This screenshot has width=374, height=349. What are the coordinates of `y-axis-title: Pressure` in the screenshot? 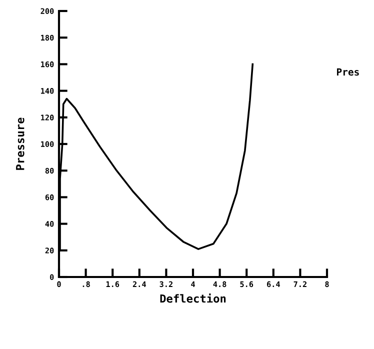 It's located at (20, 144).